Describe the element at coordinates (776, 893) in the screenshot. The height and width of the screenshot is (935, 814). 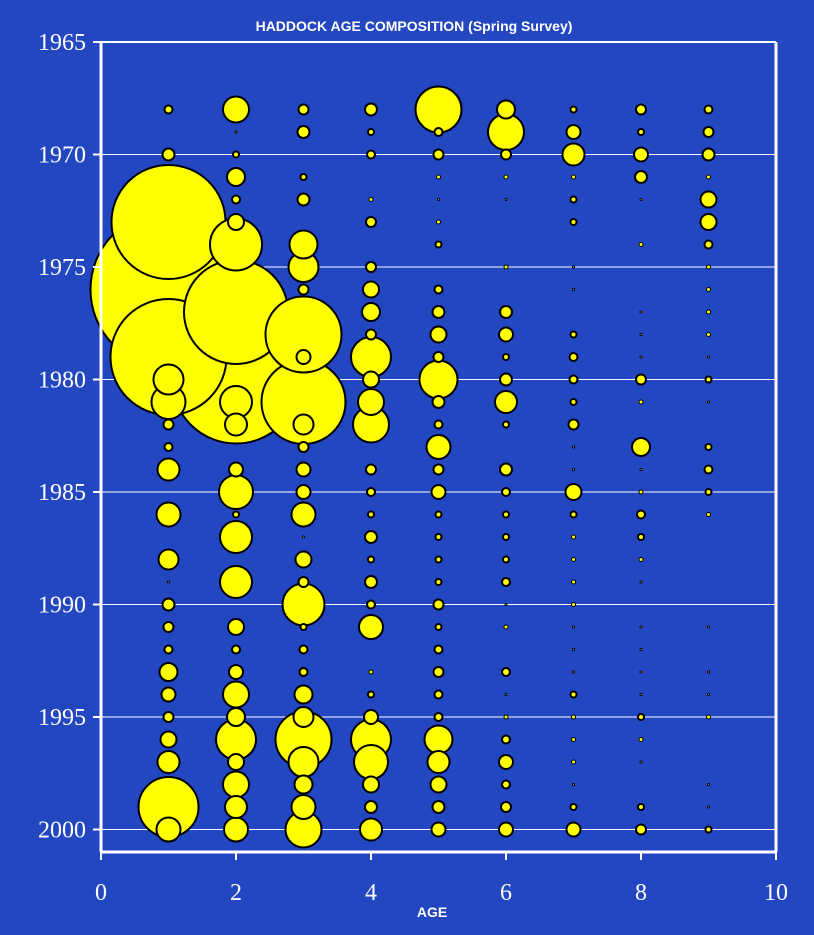
I see `x-tick-label: 10` at that location.